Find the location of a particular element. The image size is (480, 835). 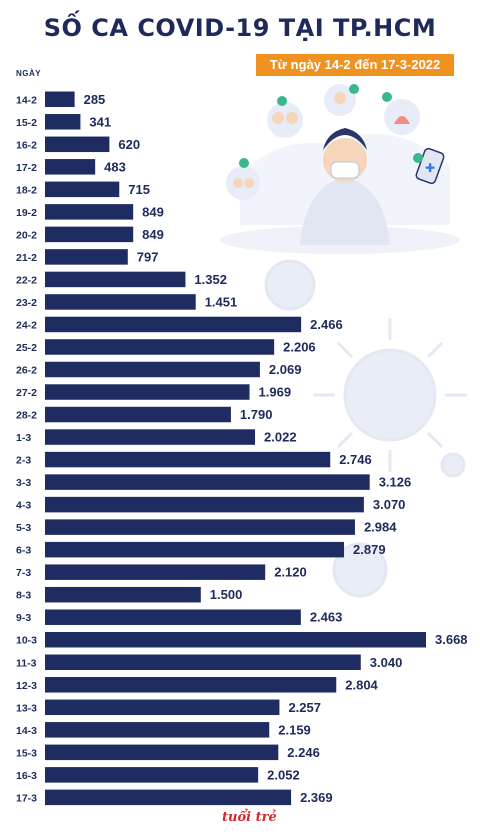

category-label: 16-2 is located at coordinates (26, 145).